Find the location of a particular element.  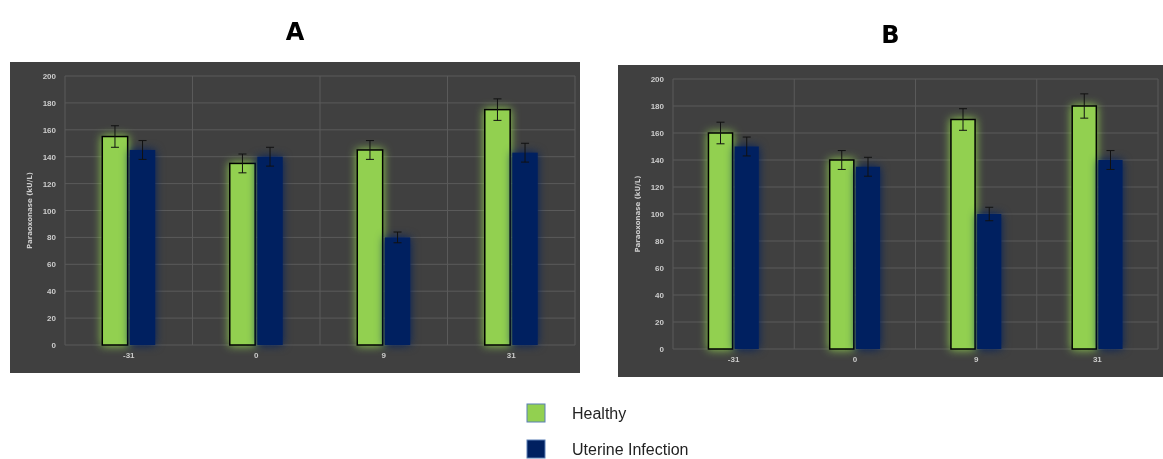

legend-label: Uterine Infection is located at coordinates (630, 449).